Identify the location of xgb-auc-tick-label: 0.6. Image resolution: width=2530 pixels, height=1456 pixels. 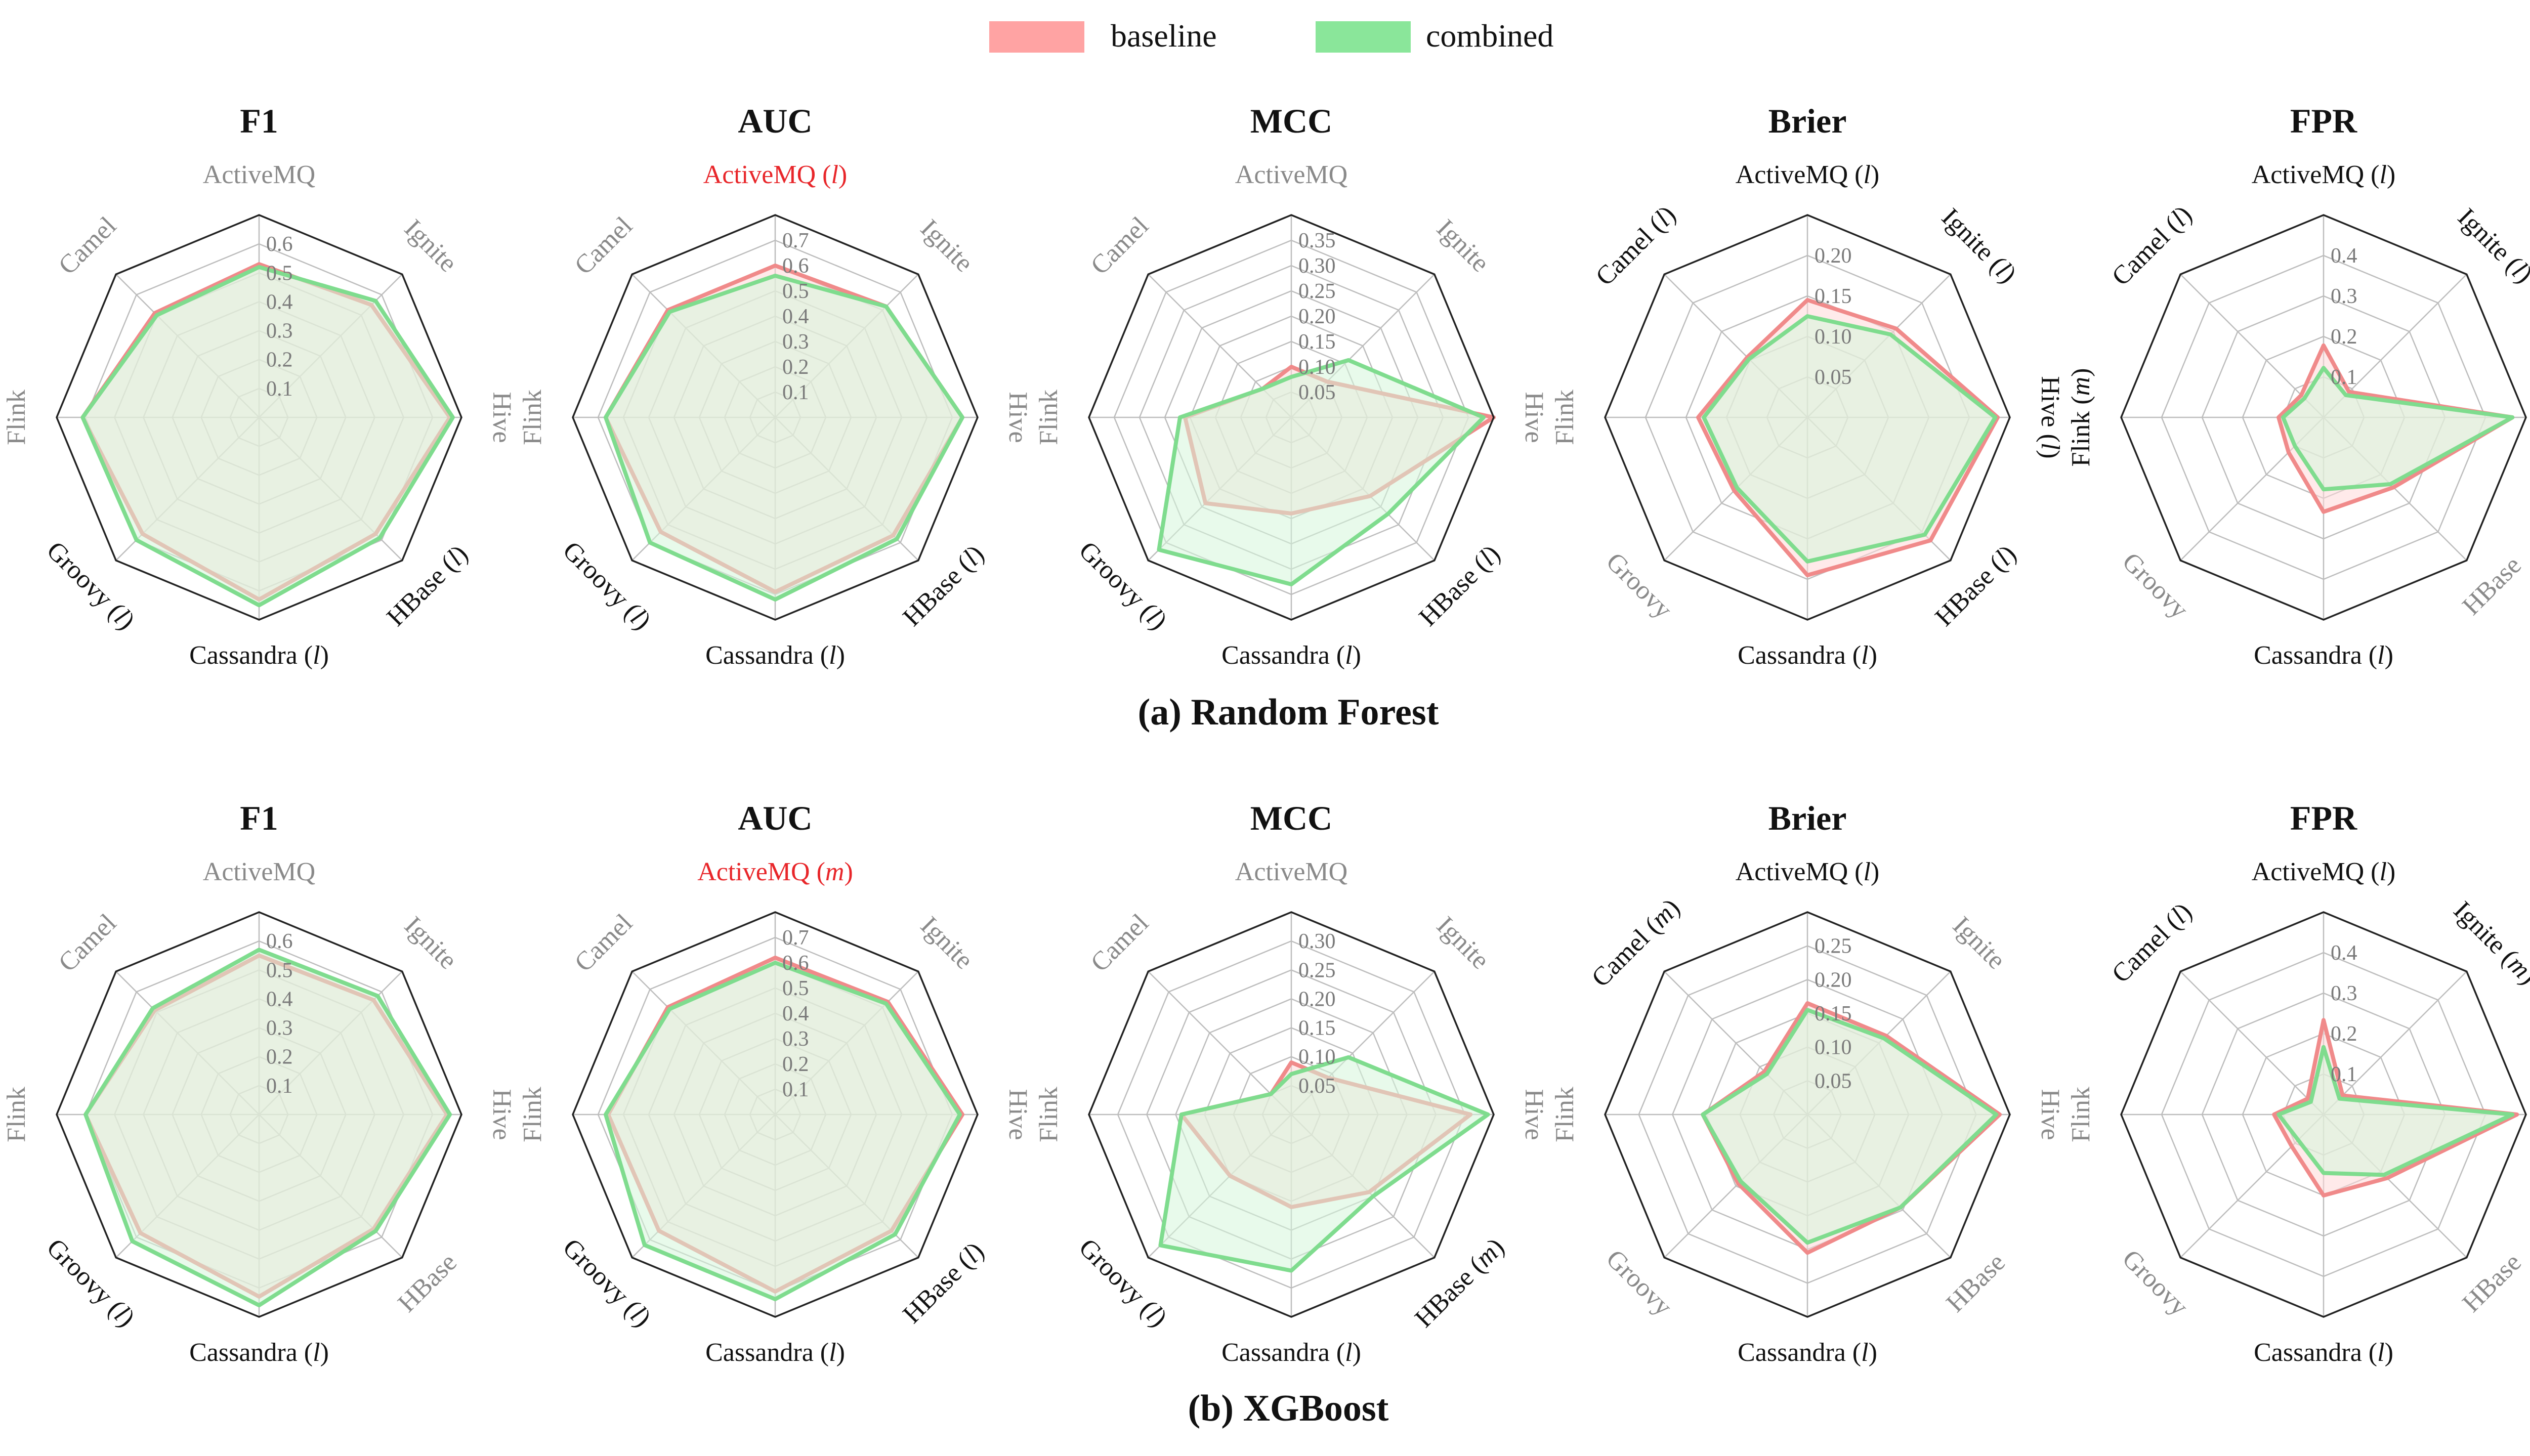
(795, 964).